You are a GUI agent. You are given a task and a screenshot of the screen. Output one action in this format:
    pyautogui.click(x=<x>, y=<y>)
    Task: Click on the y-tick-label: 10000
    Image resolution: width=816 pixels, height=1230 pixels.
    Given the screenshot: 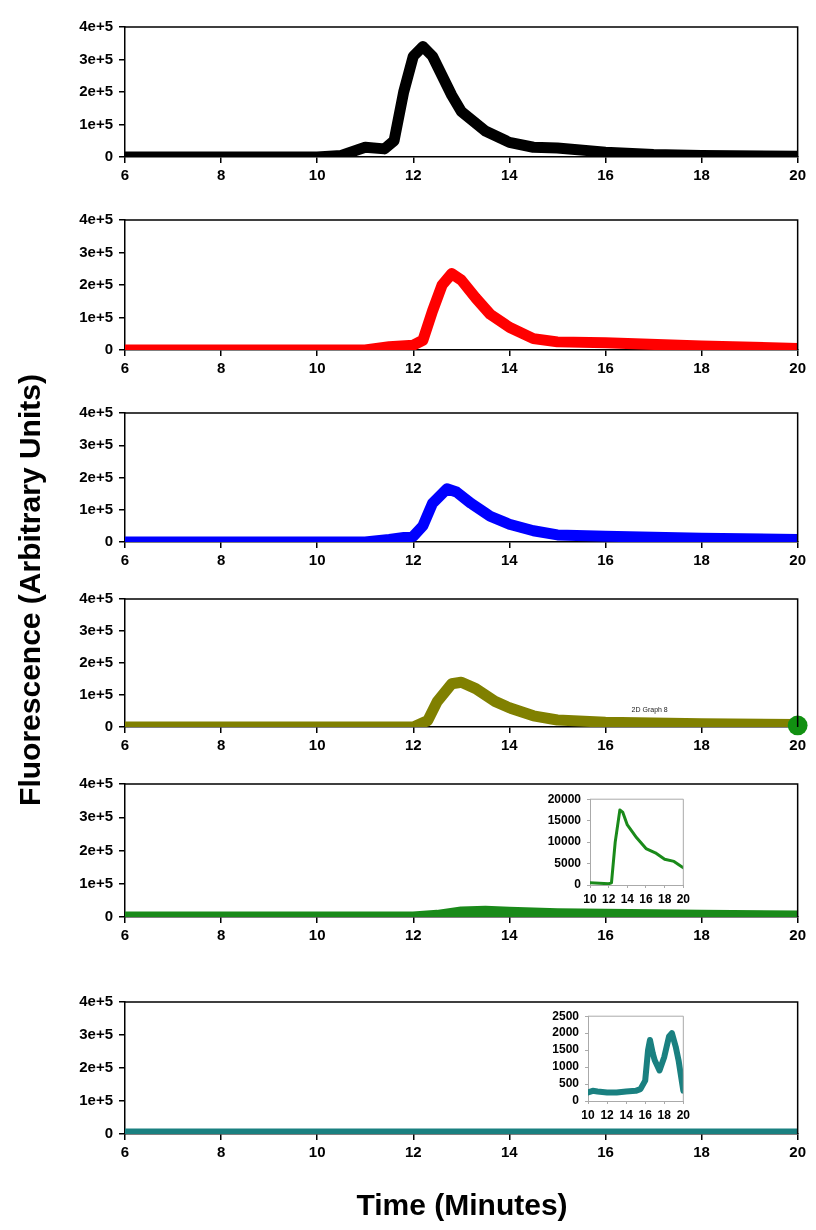 What is the action you would take?
    pyautogui.click(x=564, y=841)
    